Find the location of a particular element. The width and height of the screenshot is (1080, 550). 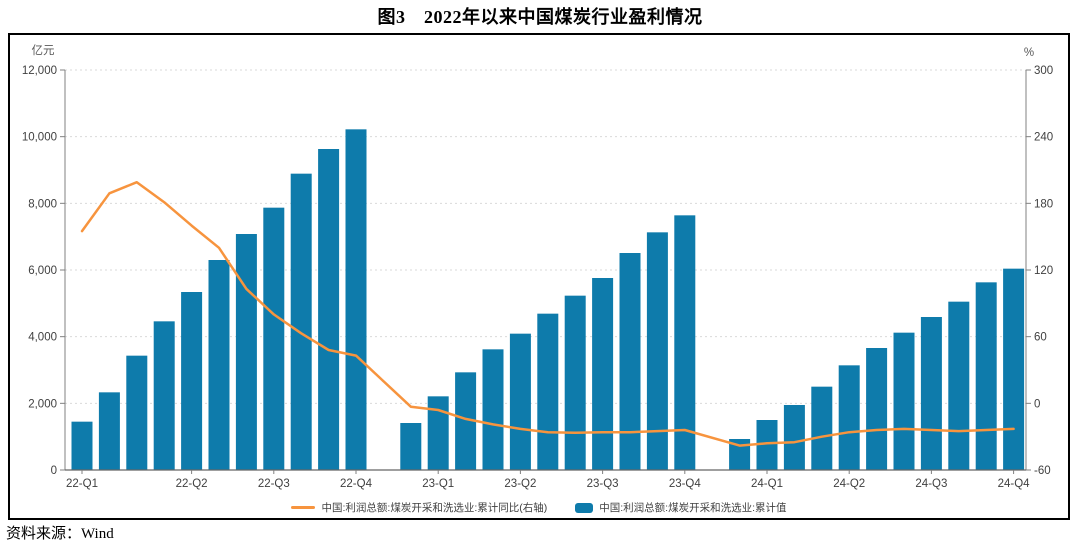

x-axis-tick: 24-Q3 is located at coordinates (931, 484).